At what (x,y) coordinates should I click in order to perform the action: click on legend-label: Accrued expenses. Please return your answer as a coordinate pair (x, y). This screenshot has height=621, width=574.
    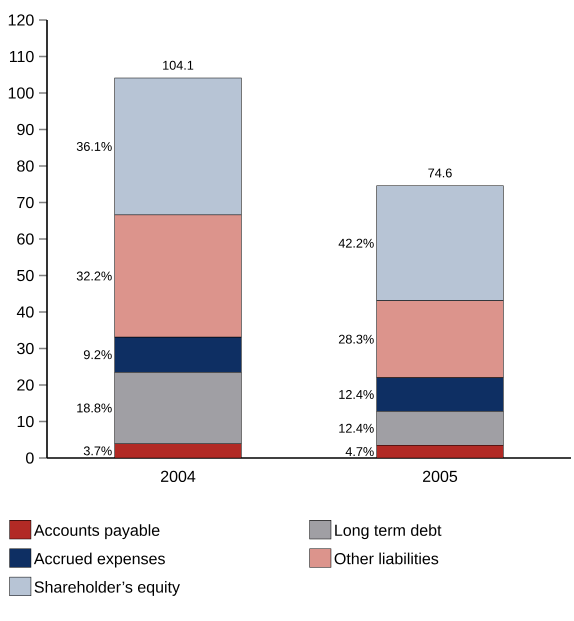
    Looking at the image, I should click on (99, 560).